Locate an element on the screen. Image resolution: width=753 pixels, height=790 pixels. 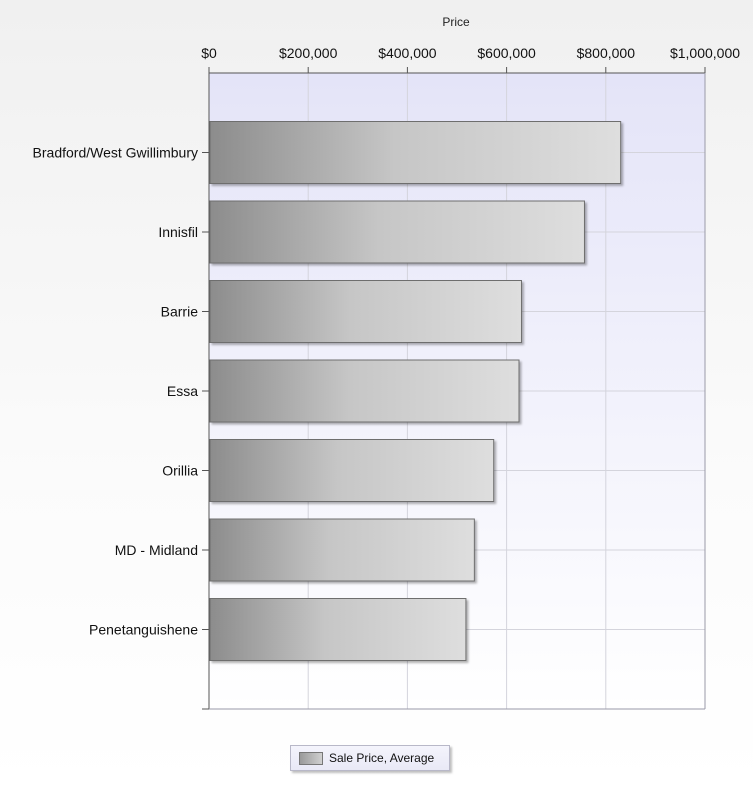
x-tick-label: $600,000 is located at coordinates (506, 53).